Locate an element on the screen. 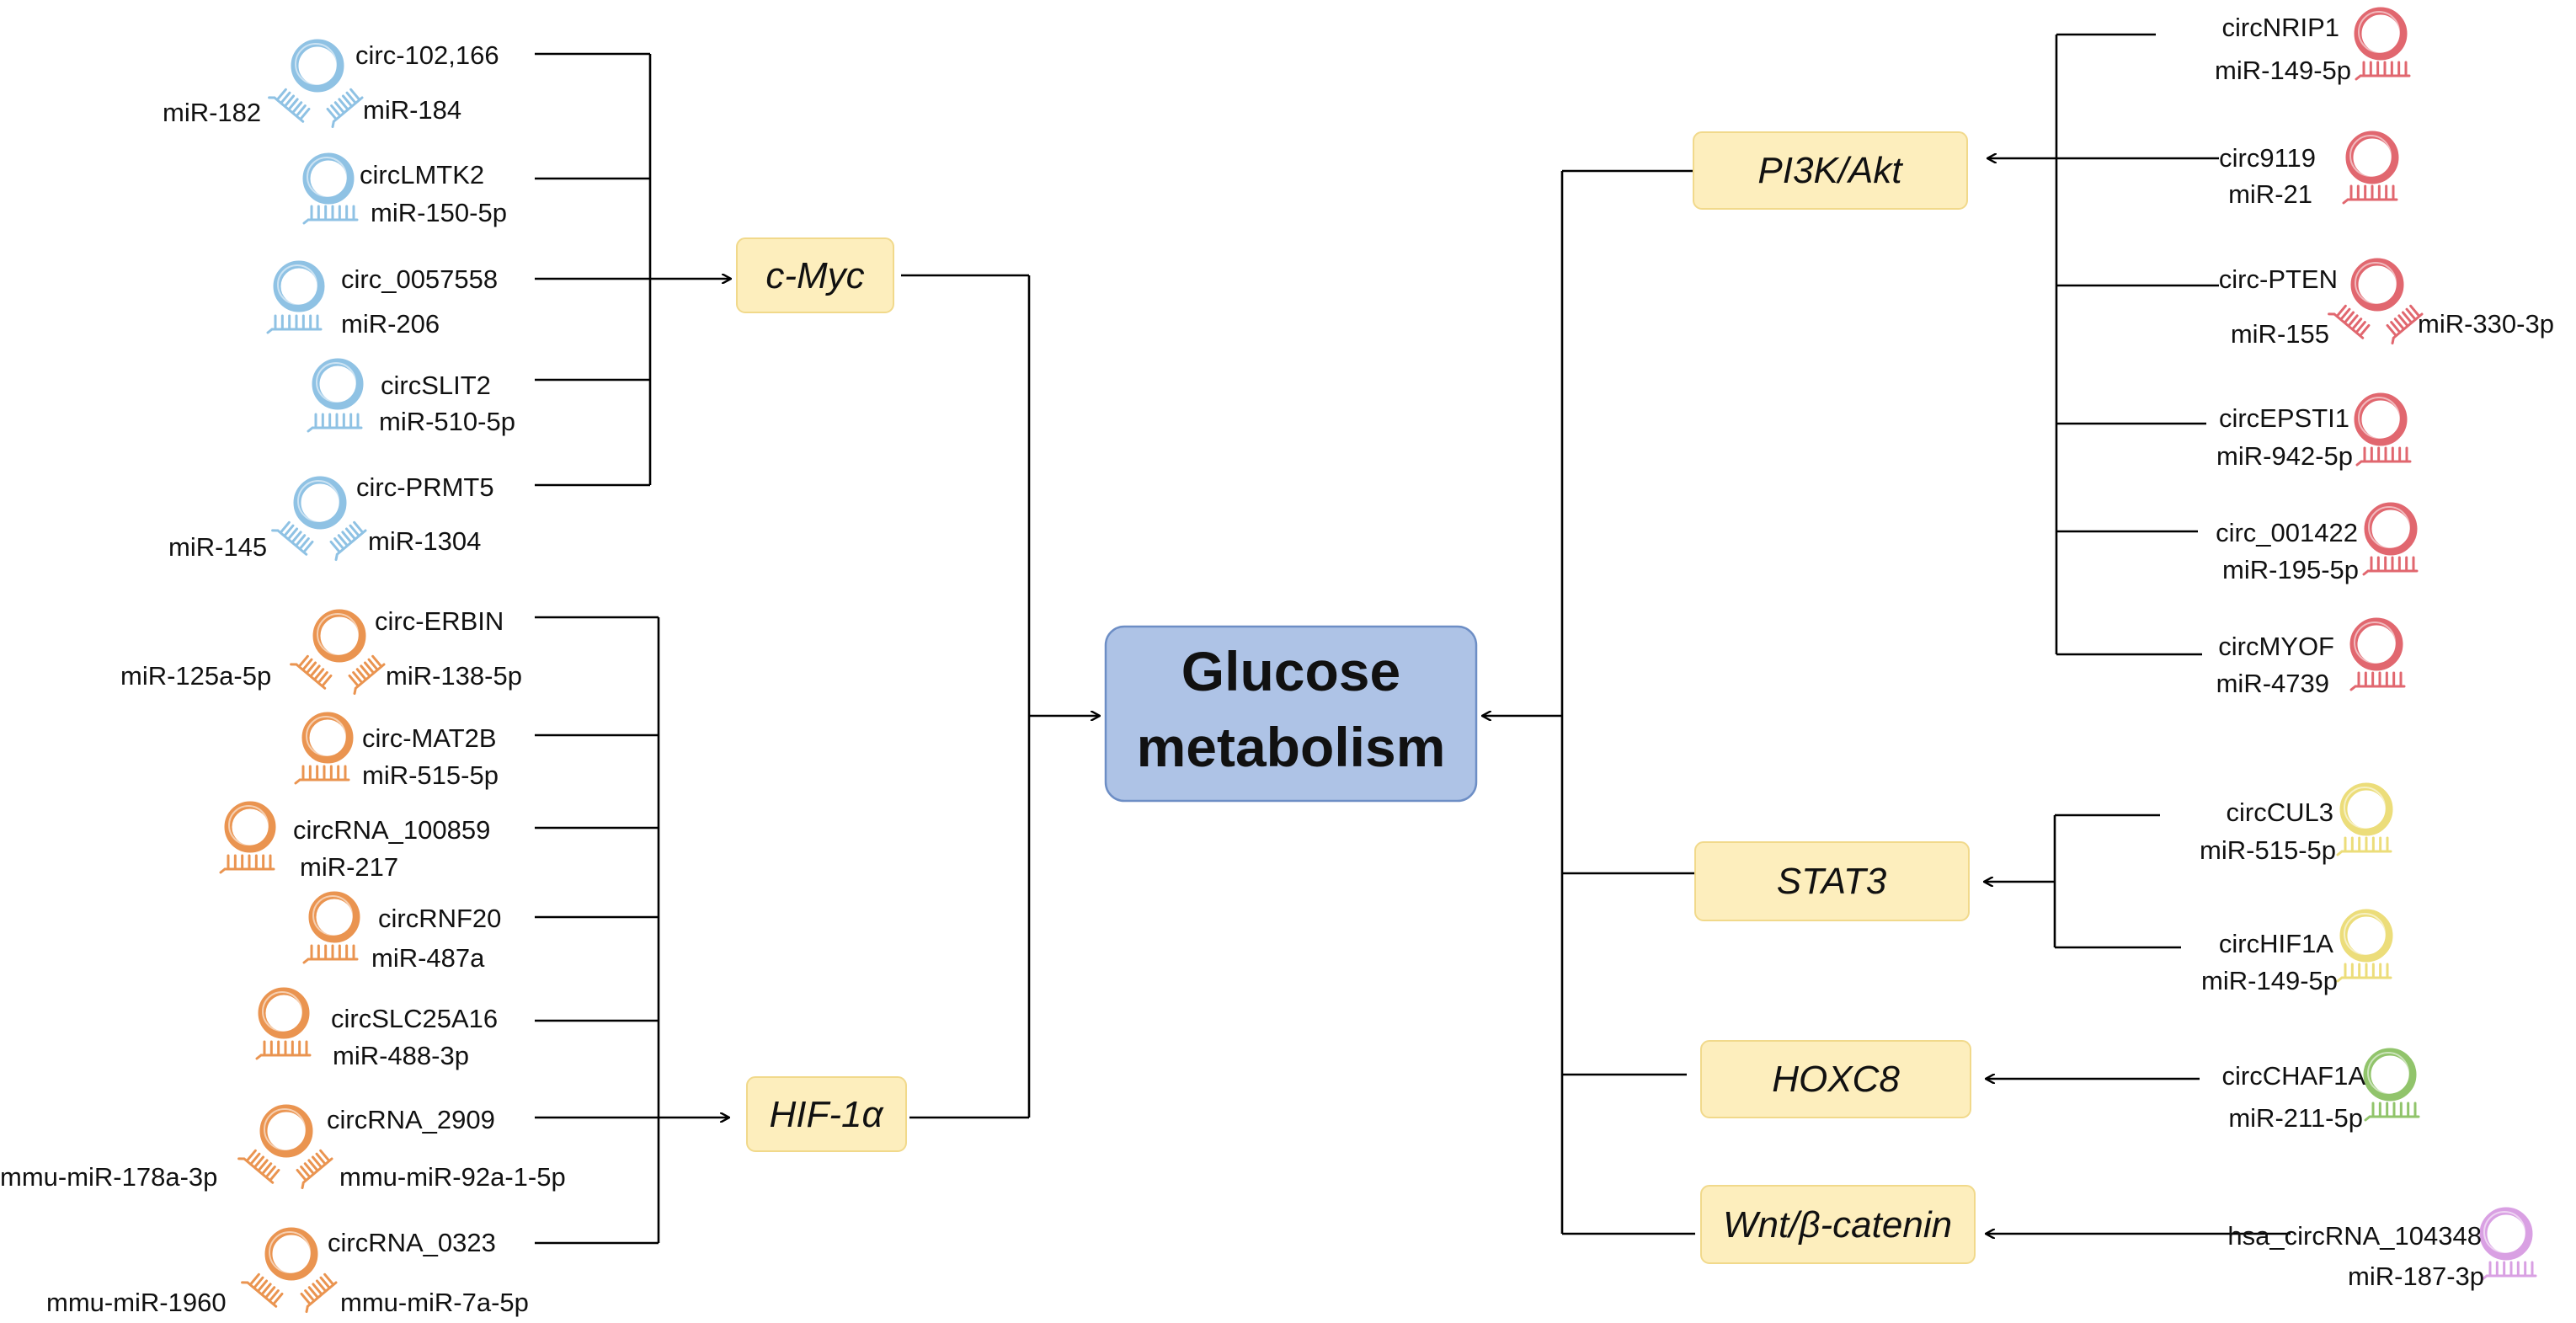  circ-label: hsa_circRNA_104348 is located at coordinates (2354, 1236).